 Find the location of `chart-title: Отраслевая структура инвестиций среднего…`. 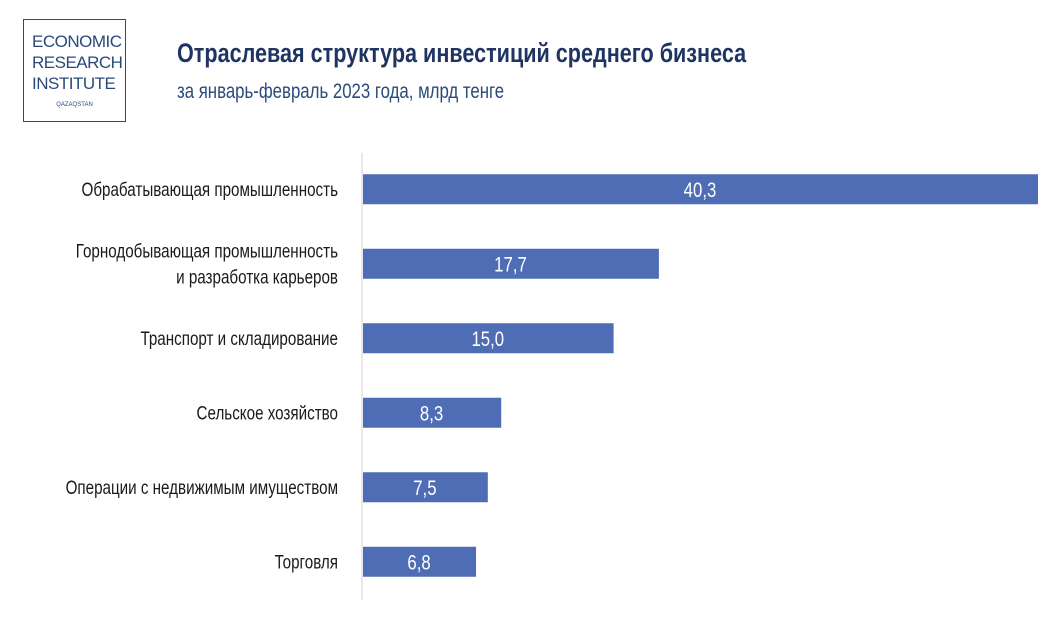

chart-title: Отраслевая структура инвестиций среднего… is located at coordinates (462, 53).